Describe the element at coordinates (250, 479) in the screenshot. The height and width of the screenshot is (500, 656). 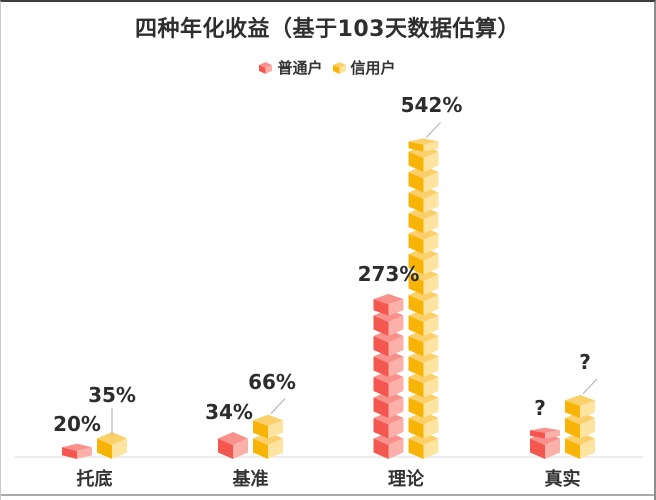
I see `category-label-1: 基准` at that location.